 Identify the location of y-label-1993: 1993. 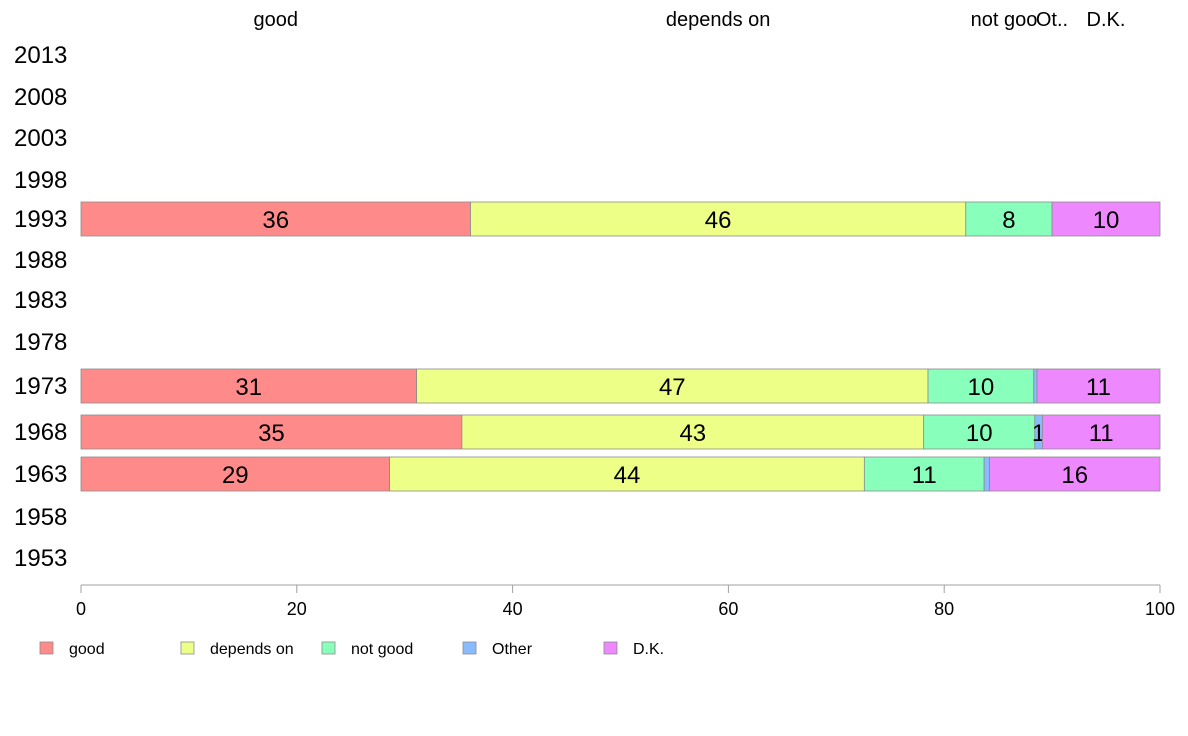
(40, 219).